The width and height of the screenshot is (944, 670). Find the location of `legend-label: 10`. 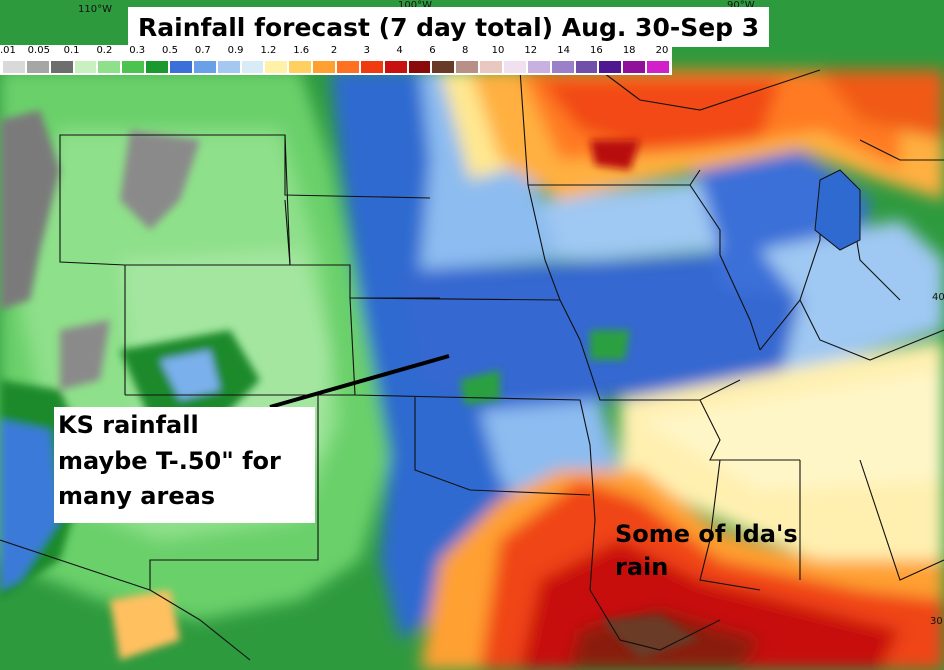

legend-label: 10 is located at coordinates (498, 50).